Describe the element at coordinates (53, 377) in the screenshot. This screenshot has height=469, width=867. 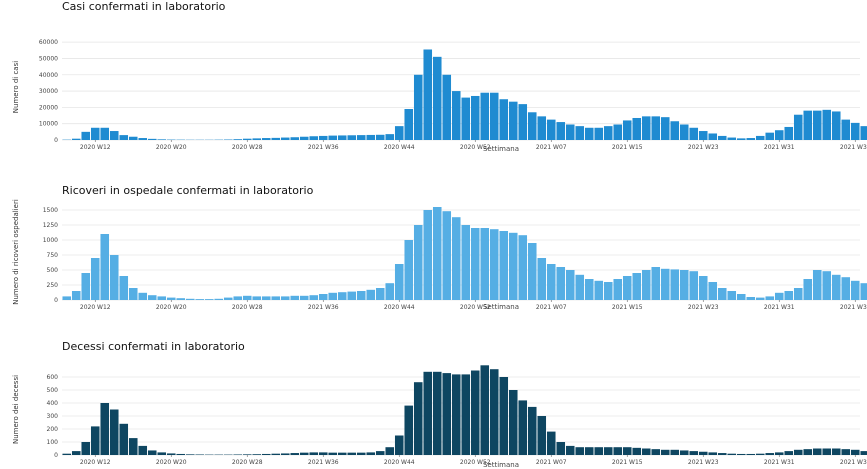
I see `y-tick-label: 600` at that location.